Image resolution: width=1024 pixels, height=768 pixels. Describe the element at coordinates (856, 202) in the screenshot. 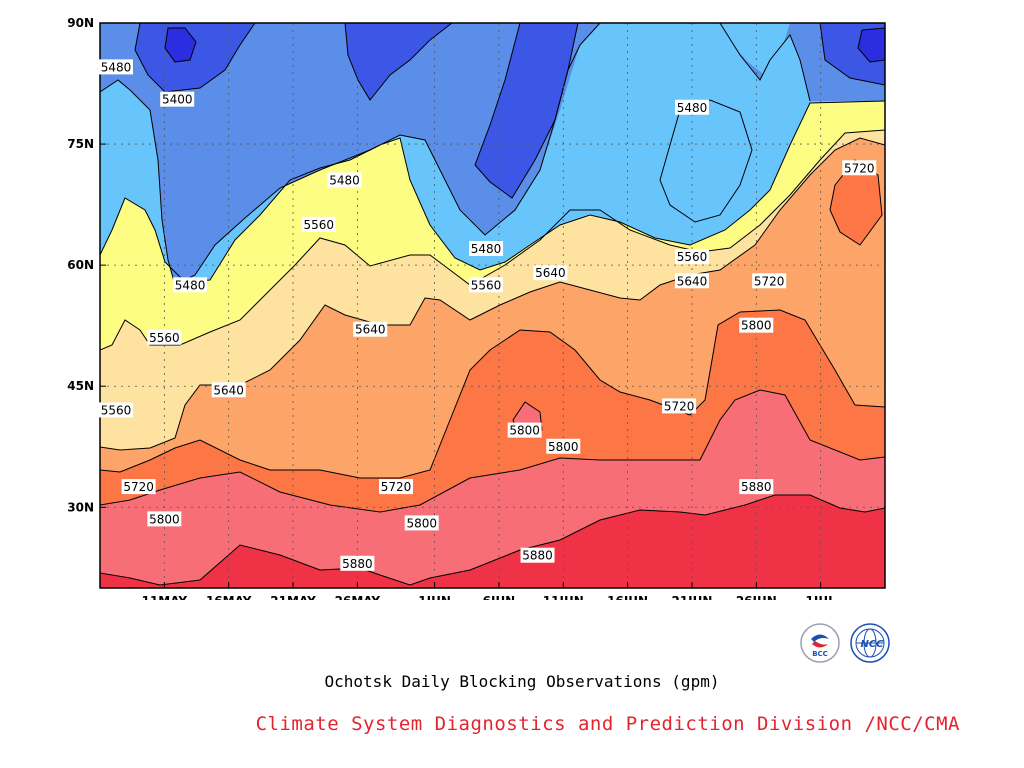

I see `band-5720-pocket` at that location.